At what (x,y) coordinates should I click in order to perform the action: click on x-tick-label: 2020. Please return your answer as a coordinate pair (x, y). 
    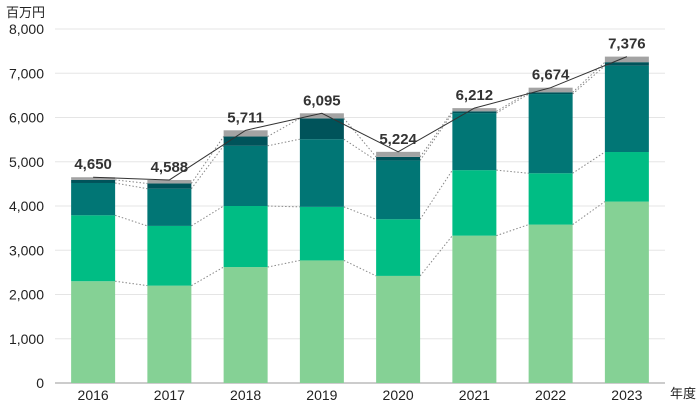
    Looking at the image, I should click on (398, 395).